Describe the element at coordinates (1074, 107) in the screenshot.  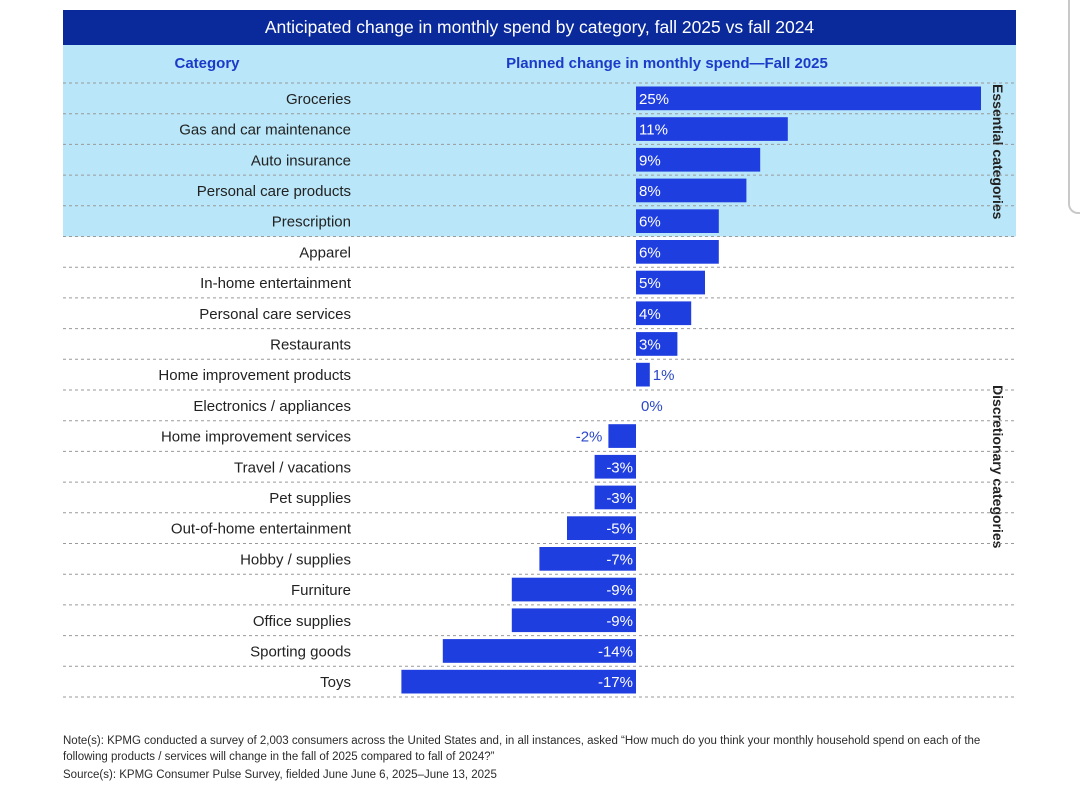
I see `scroll-edge` at that location.